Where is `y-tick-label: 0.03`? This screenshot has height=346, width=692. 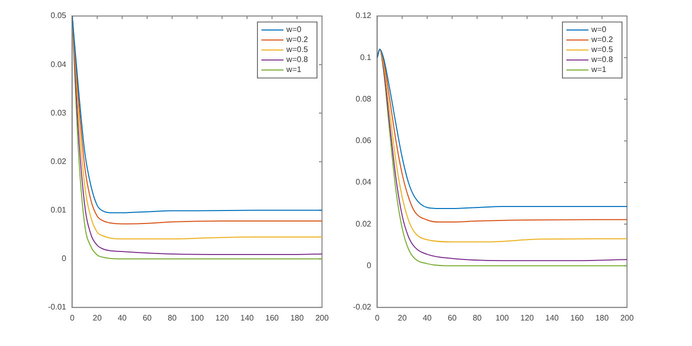 y-tick-label: 0.03 is located at coordinates (58, 113).